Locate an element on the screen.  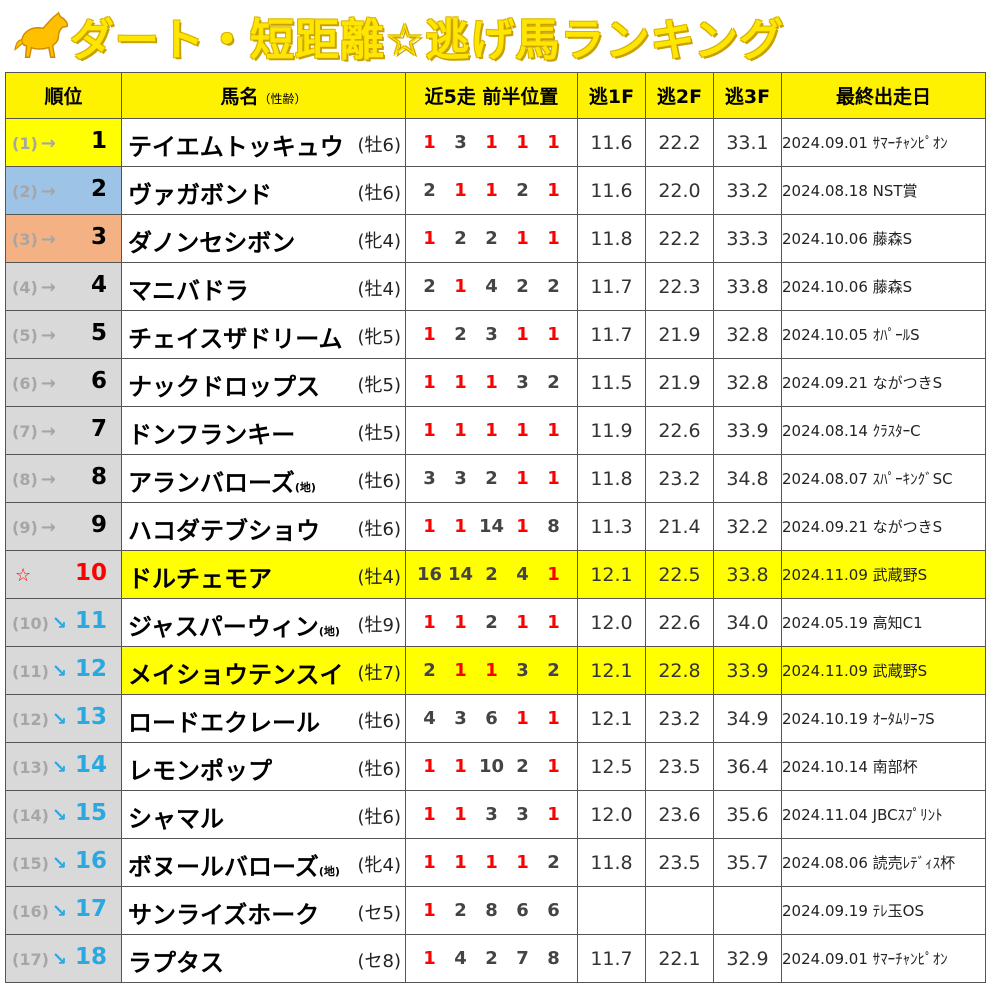
previous-rank: (3) → is located at coordinates (34, 239).